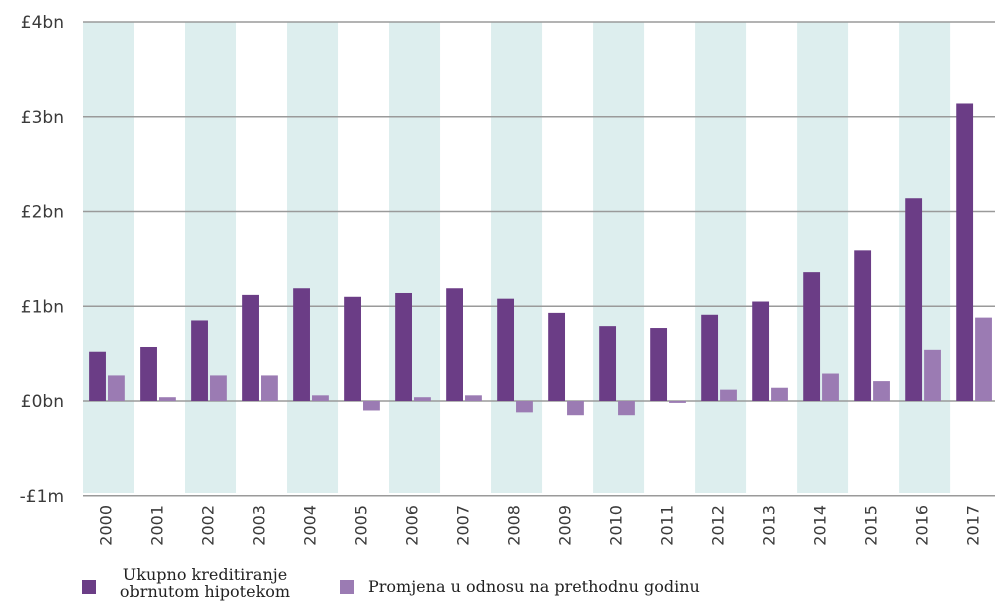  I want to click on bar-total-2002, so click(199, 360).